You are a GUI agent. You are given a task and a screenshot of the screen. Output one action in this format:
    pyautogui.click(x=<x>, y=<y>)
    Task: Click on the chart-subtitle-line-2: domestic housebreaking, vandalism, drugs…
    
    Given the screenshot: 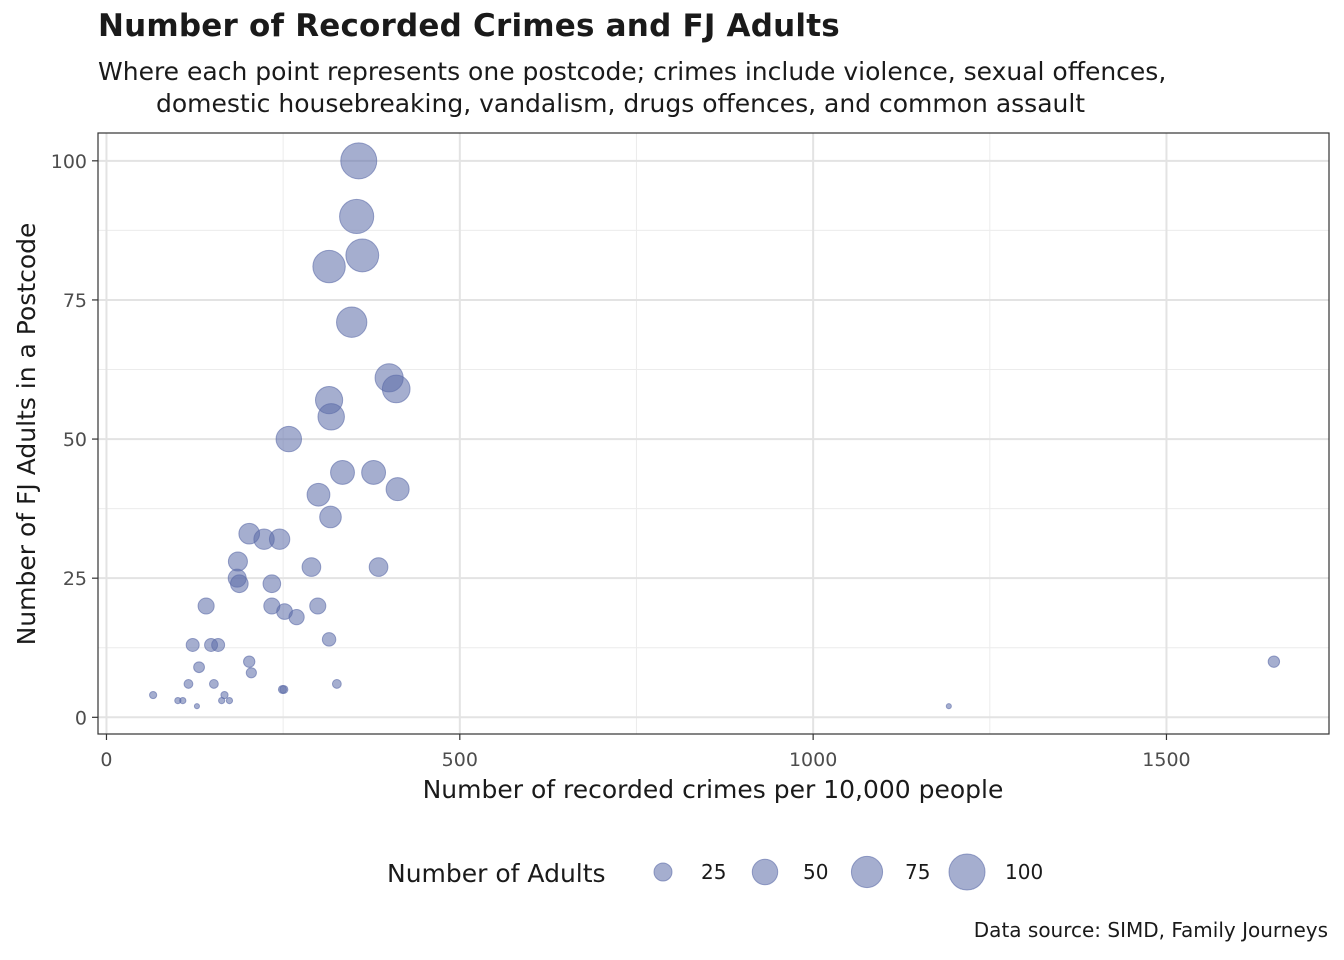 What is the action you would take?
    pyautogui.click(x=621, y=103)
    